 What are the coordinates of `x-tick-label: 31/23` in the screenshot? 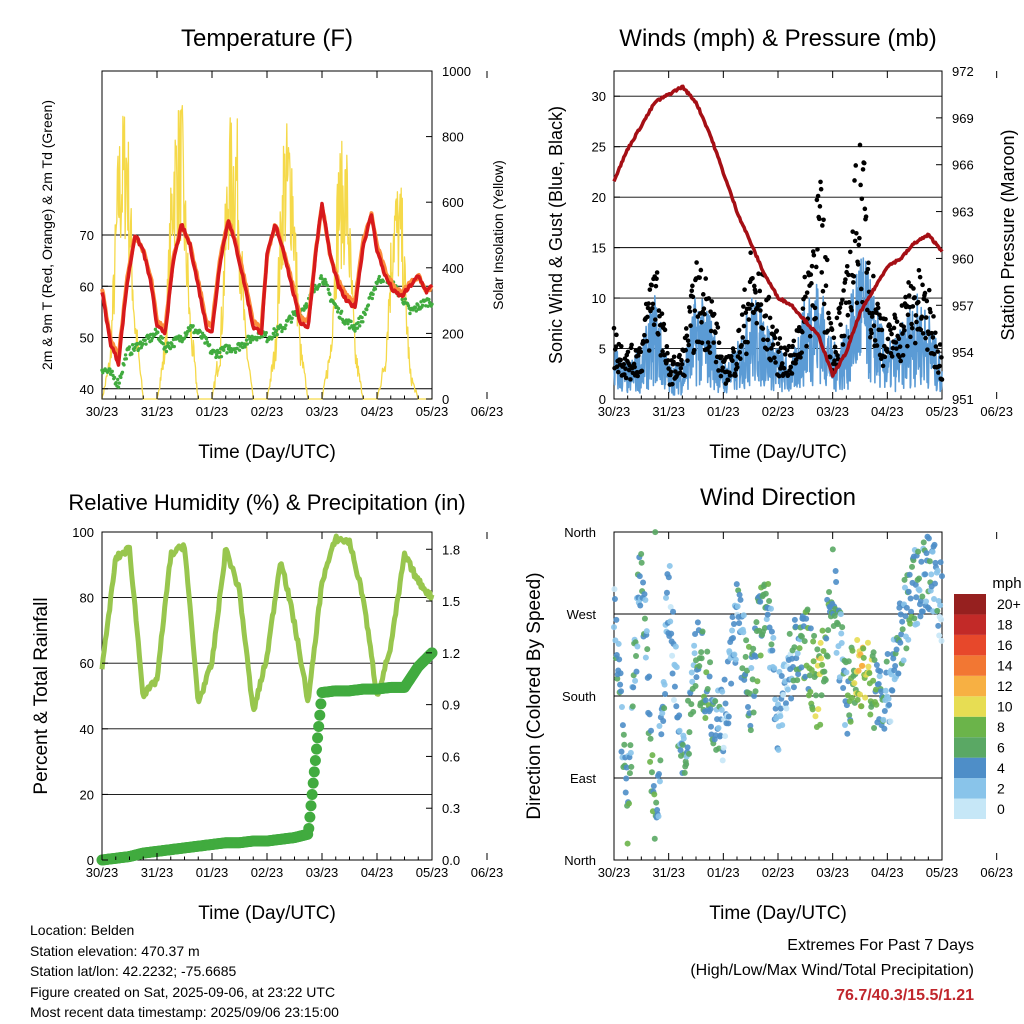 It's located at (668, 872).